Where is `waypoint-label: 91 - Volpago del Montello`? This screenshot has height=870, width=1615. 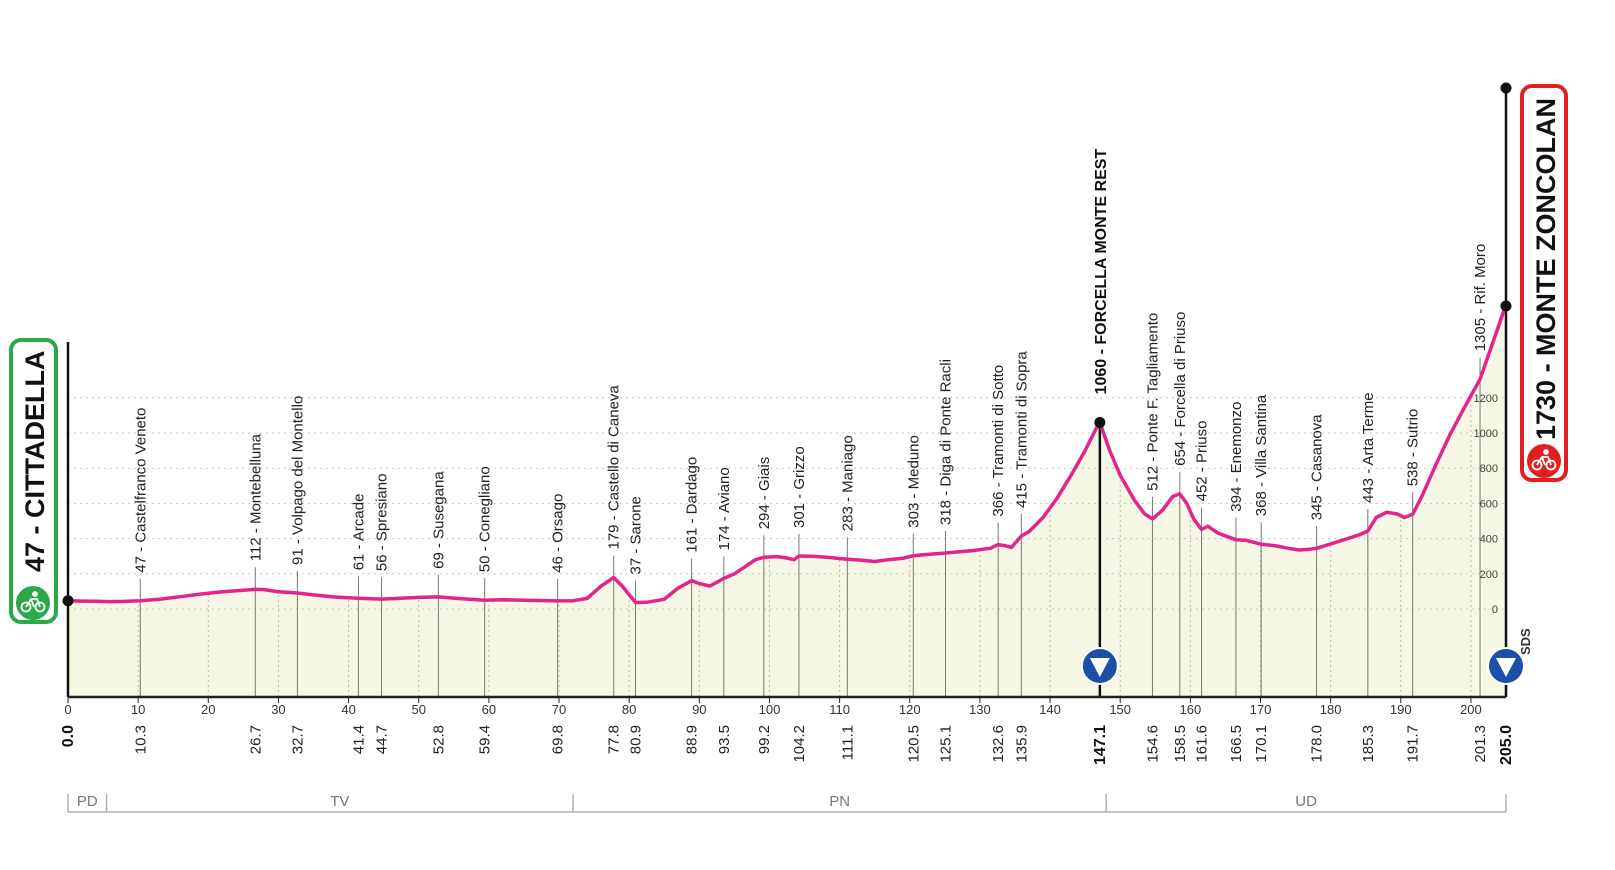 waypoint-label: 91 - Volpago del Montello is located at coordinates (297, 480).